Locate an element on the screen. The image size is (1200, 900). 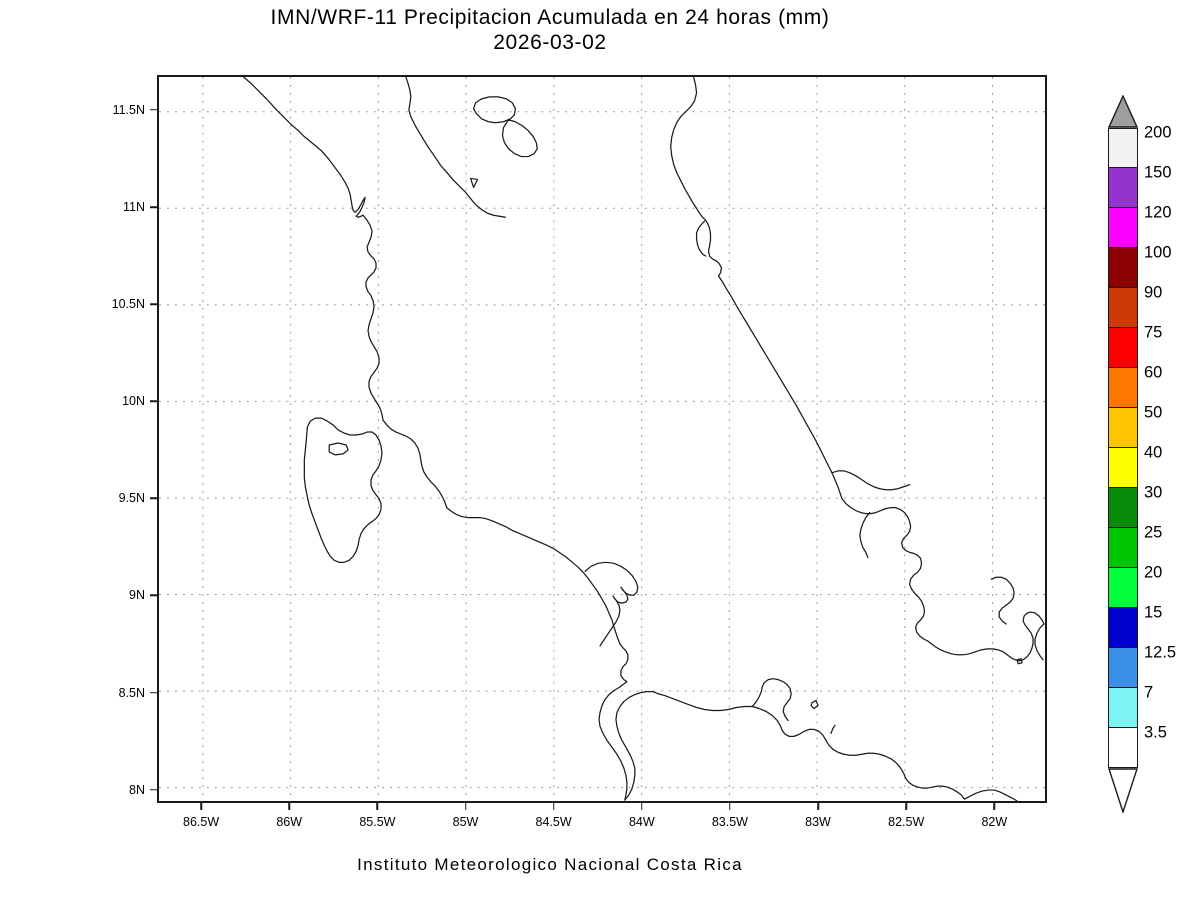
y-tick-label: 11.5N is located at coordinates (128, 109).